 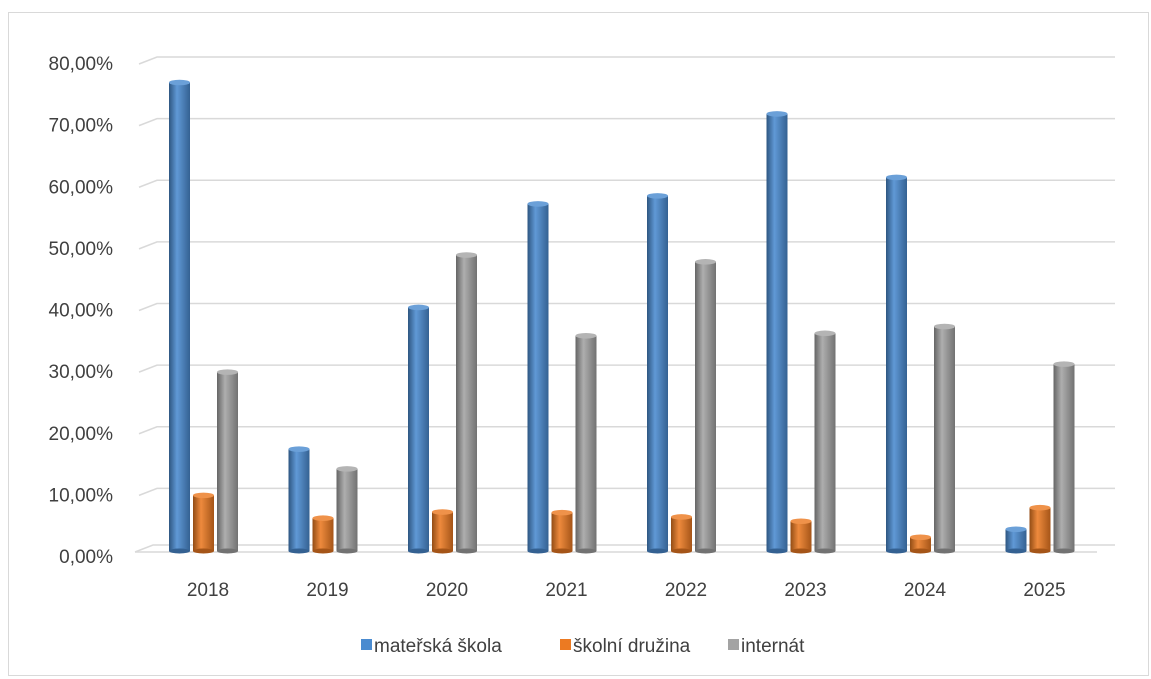 I want to click on x-tick-label: 2025, so click(x=1044, y=590).